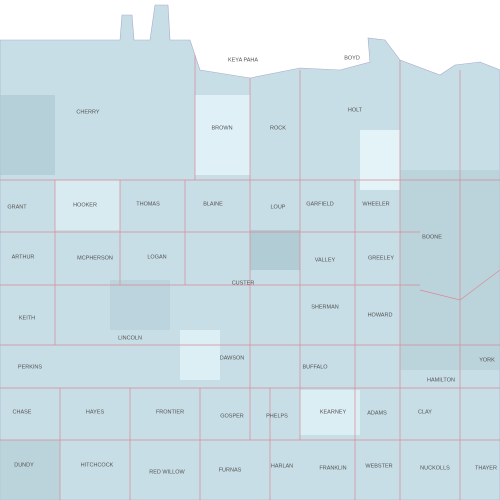 This screenshot has width=500, height=500. I want to click on county-label: CLAY, so click(425, 412).